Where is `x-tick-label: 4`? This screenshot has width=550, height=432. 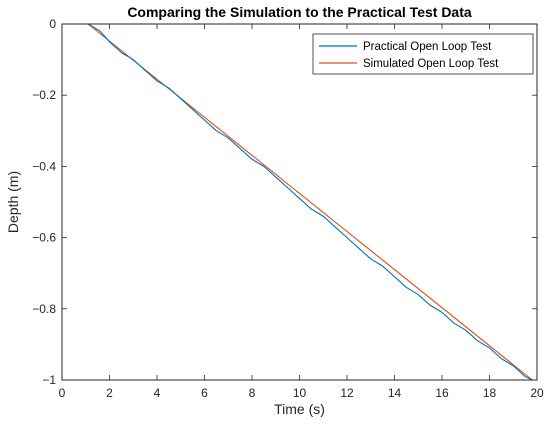
x-tick-label: 4 is located at coordinates (157, 393).